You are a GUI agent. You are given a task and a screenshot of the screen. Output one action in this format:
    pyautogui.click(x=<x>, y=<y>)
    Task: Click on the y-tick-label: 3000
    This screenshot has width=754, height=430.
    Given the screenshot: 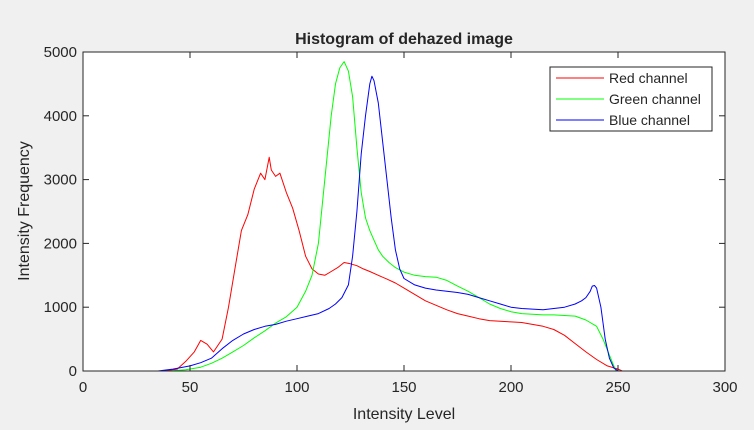 What is the action you would take?
    pyautogui.click(x=60, y=180)
    